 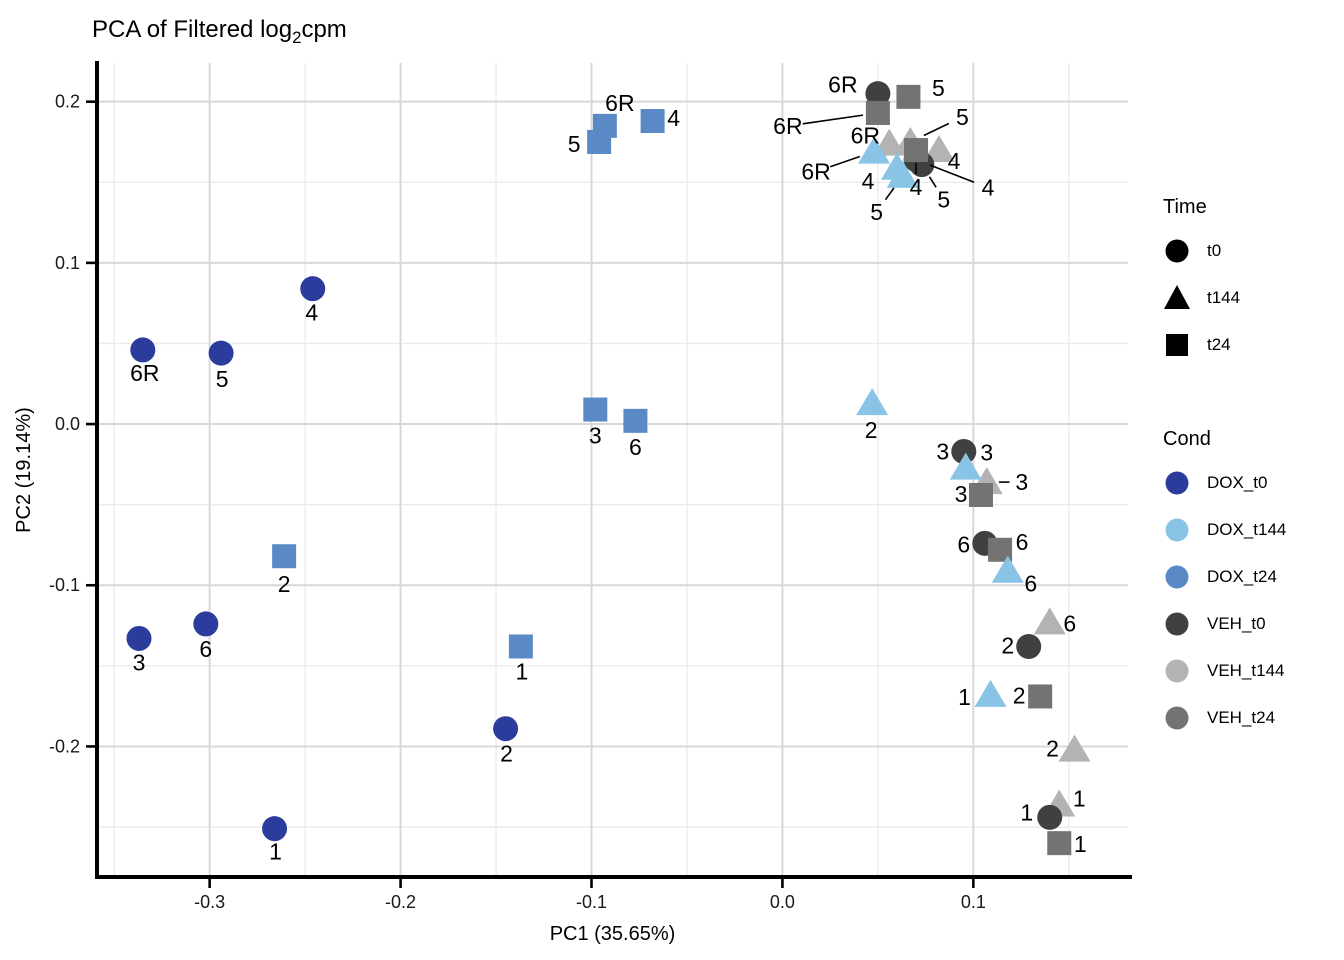 What do you see at coordinates (842, 85) in the screenshot?
I see `point-label-VEH_t0-6R: 6R` at bounding box center [842, 85].